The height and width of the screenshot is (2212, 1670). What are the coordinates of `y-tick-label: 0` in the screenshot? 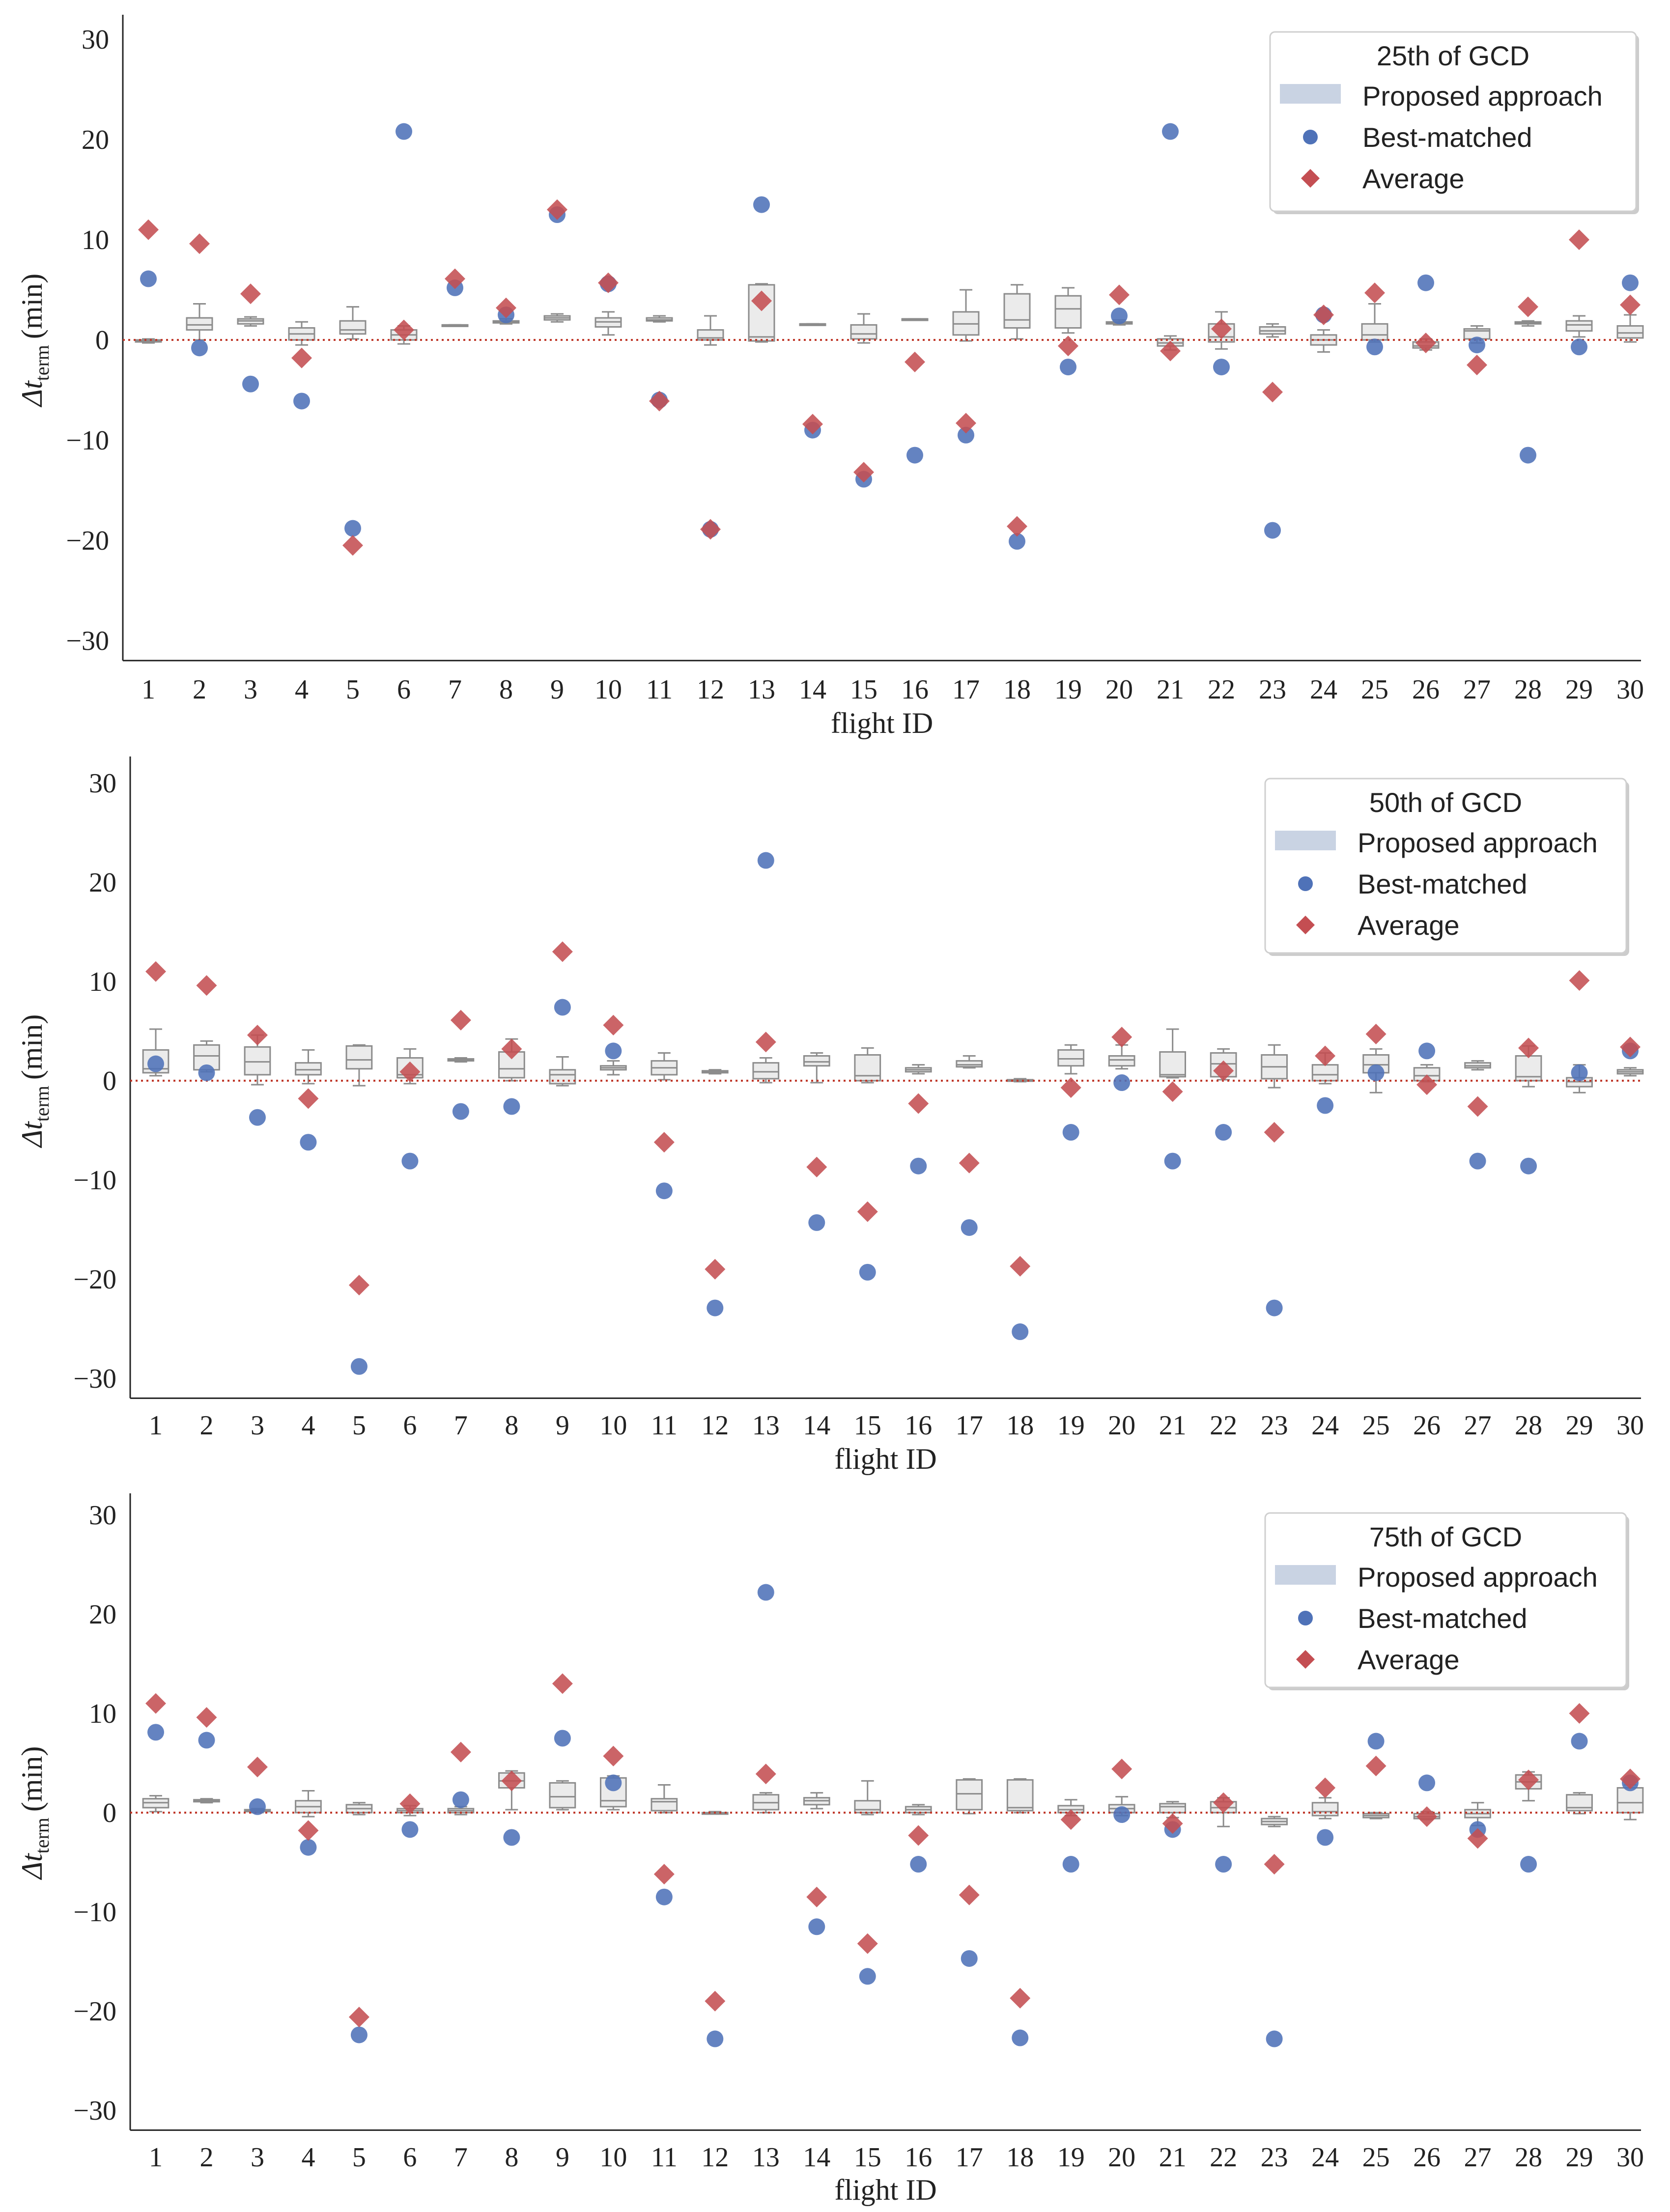 It's located at (110, 1081).